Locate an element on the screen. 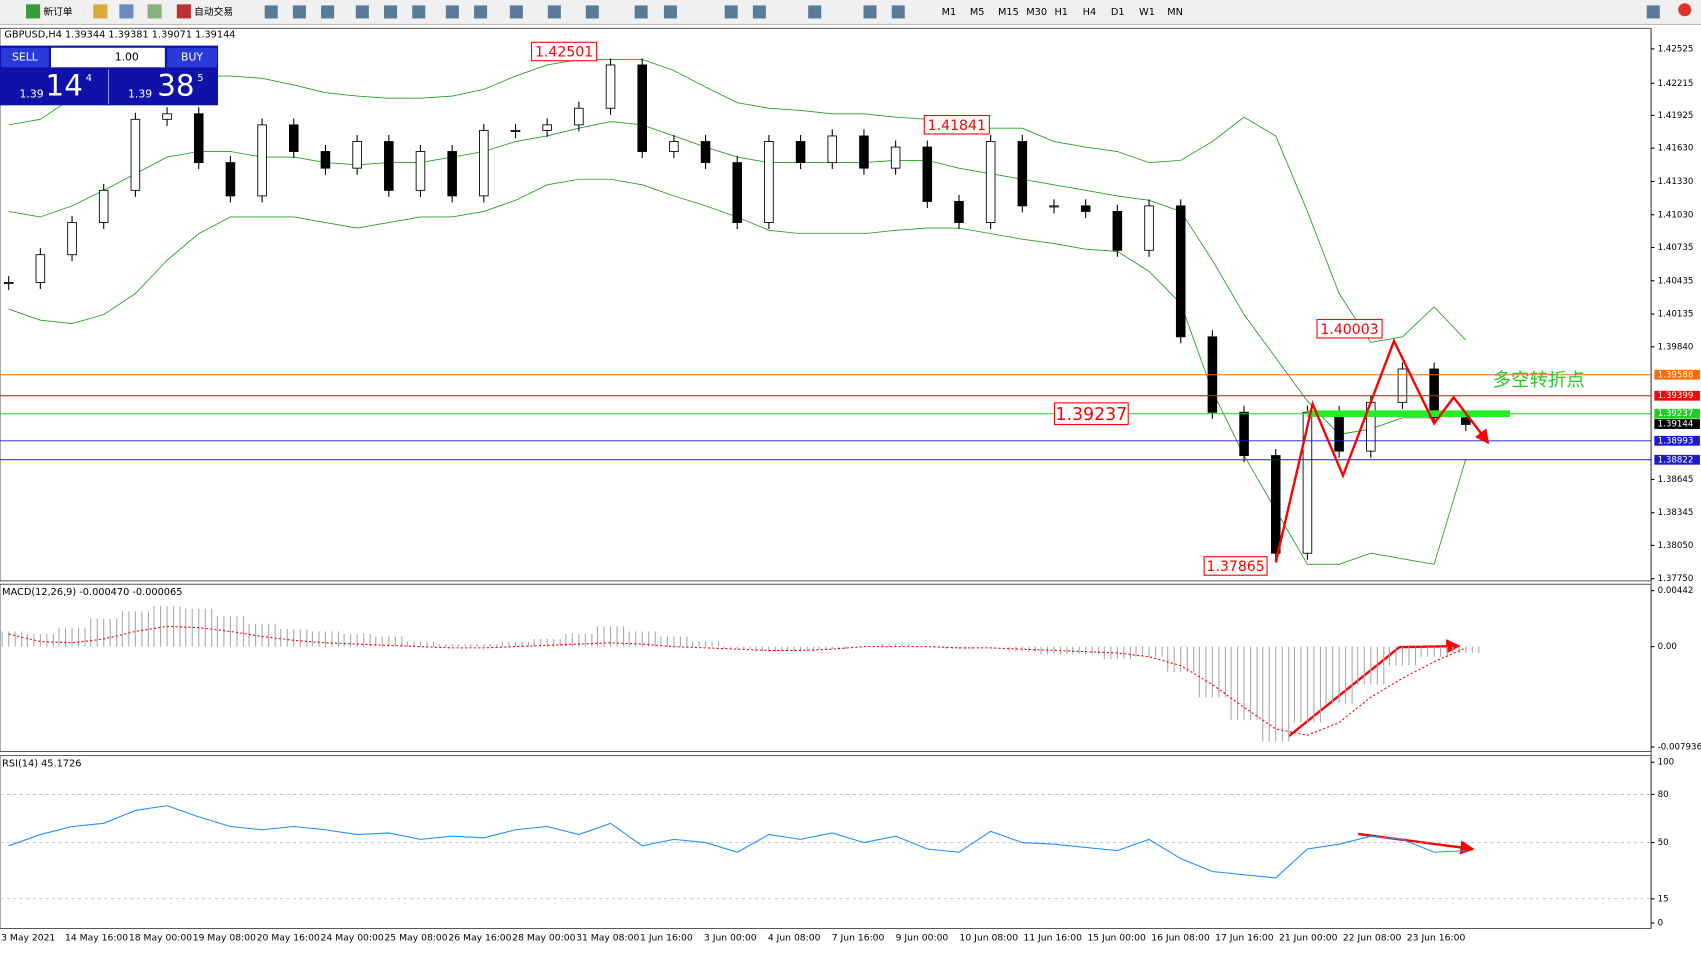 Image resolution: width=1701 pixels, height=953 pixels. y-tick-label: 1.41330 is located at coordinates (1676, 182).